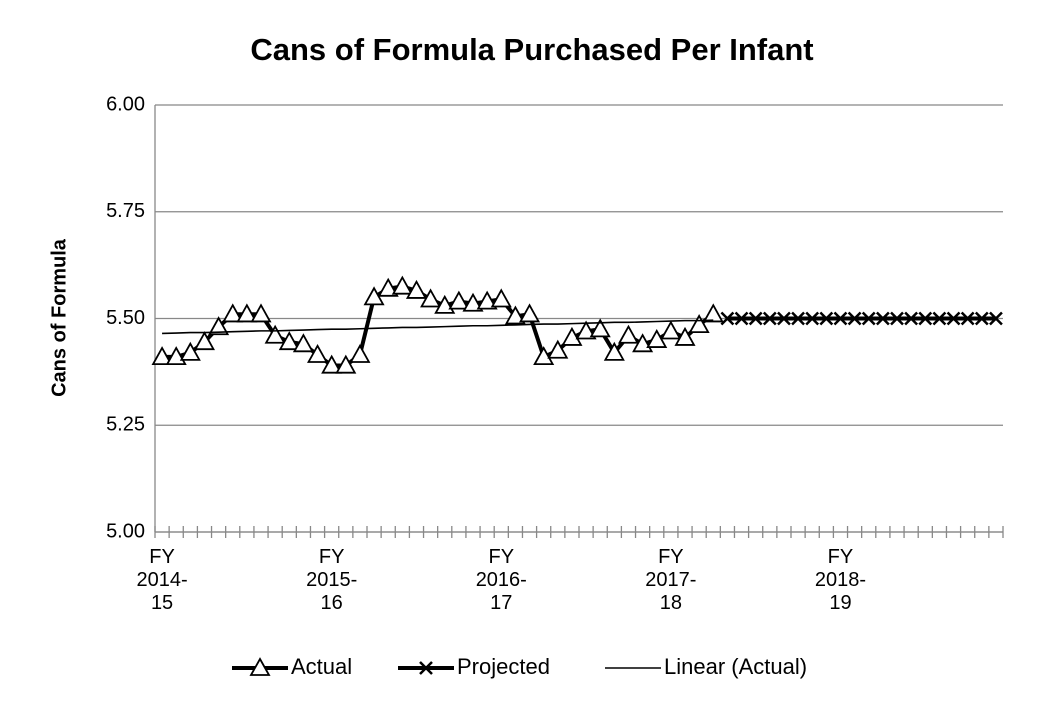 The height and width of the screenshot is (702, 1042). I want to click on y-tick-label: 5.50, so click(125, 318).